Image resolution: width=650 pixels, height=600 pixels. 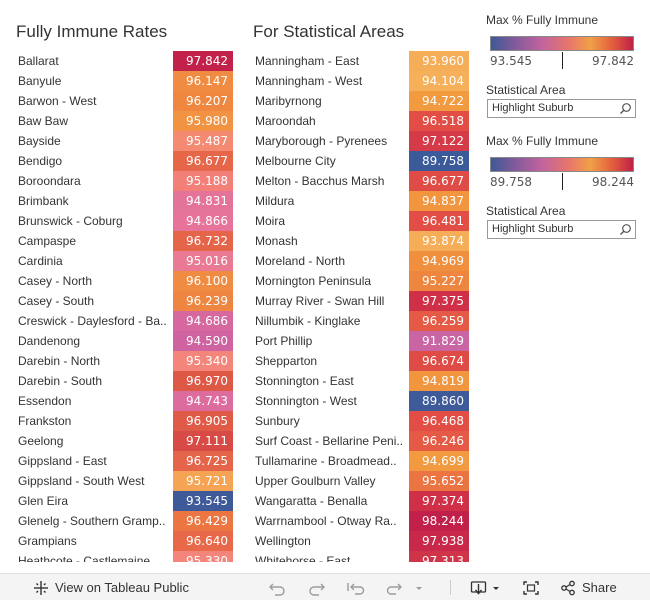 What do you see at coordinates (122, 321) in the screenshot?
I see `left-table-row: Creswick - Daylesford - Ba.. 94.686` at bounding box center [122, 321].